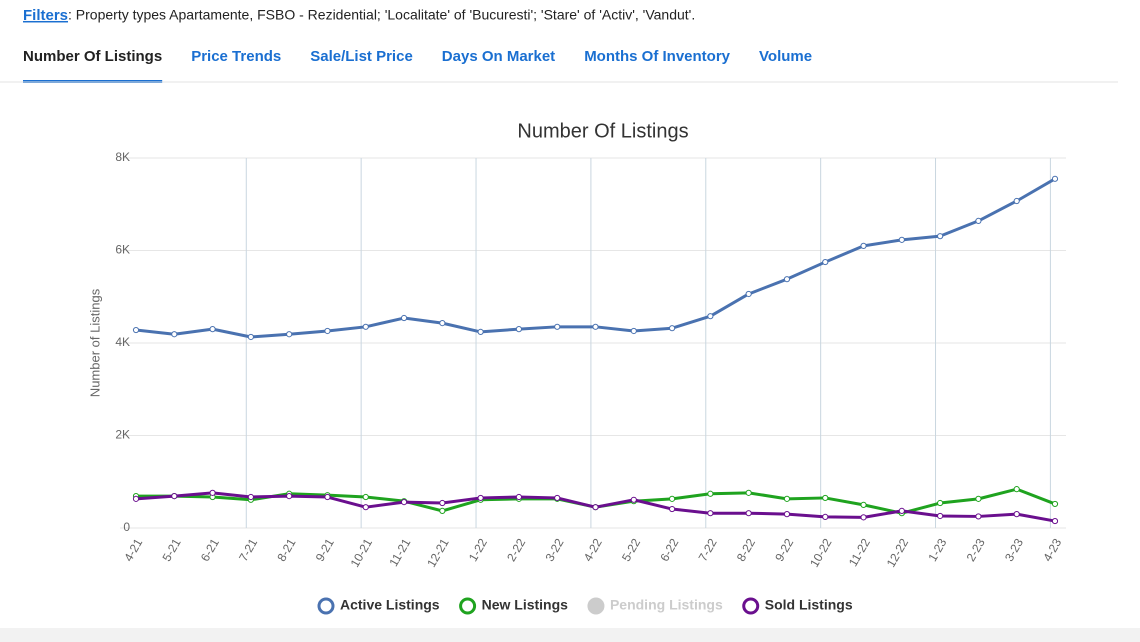  What do you see at coordinates (171, 550) in the screenshot?
I see `x-tick-label: 5-21` at bounding box center [171, 550].